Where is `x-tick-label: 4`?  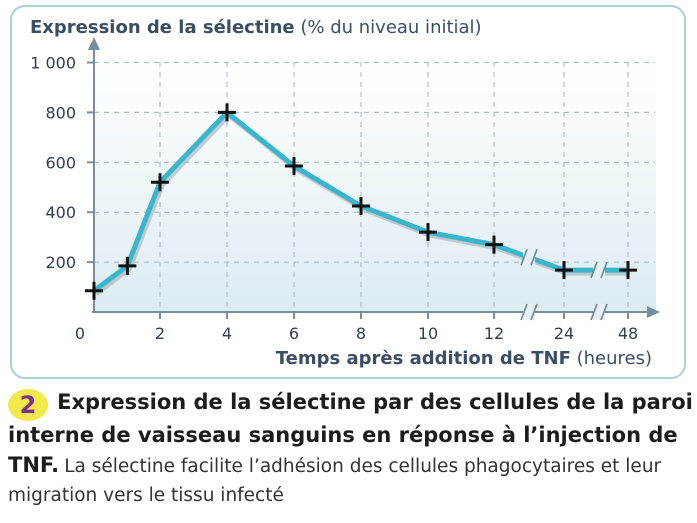 x-tick-label: 4 is located at coordinates (227, 333).